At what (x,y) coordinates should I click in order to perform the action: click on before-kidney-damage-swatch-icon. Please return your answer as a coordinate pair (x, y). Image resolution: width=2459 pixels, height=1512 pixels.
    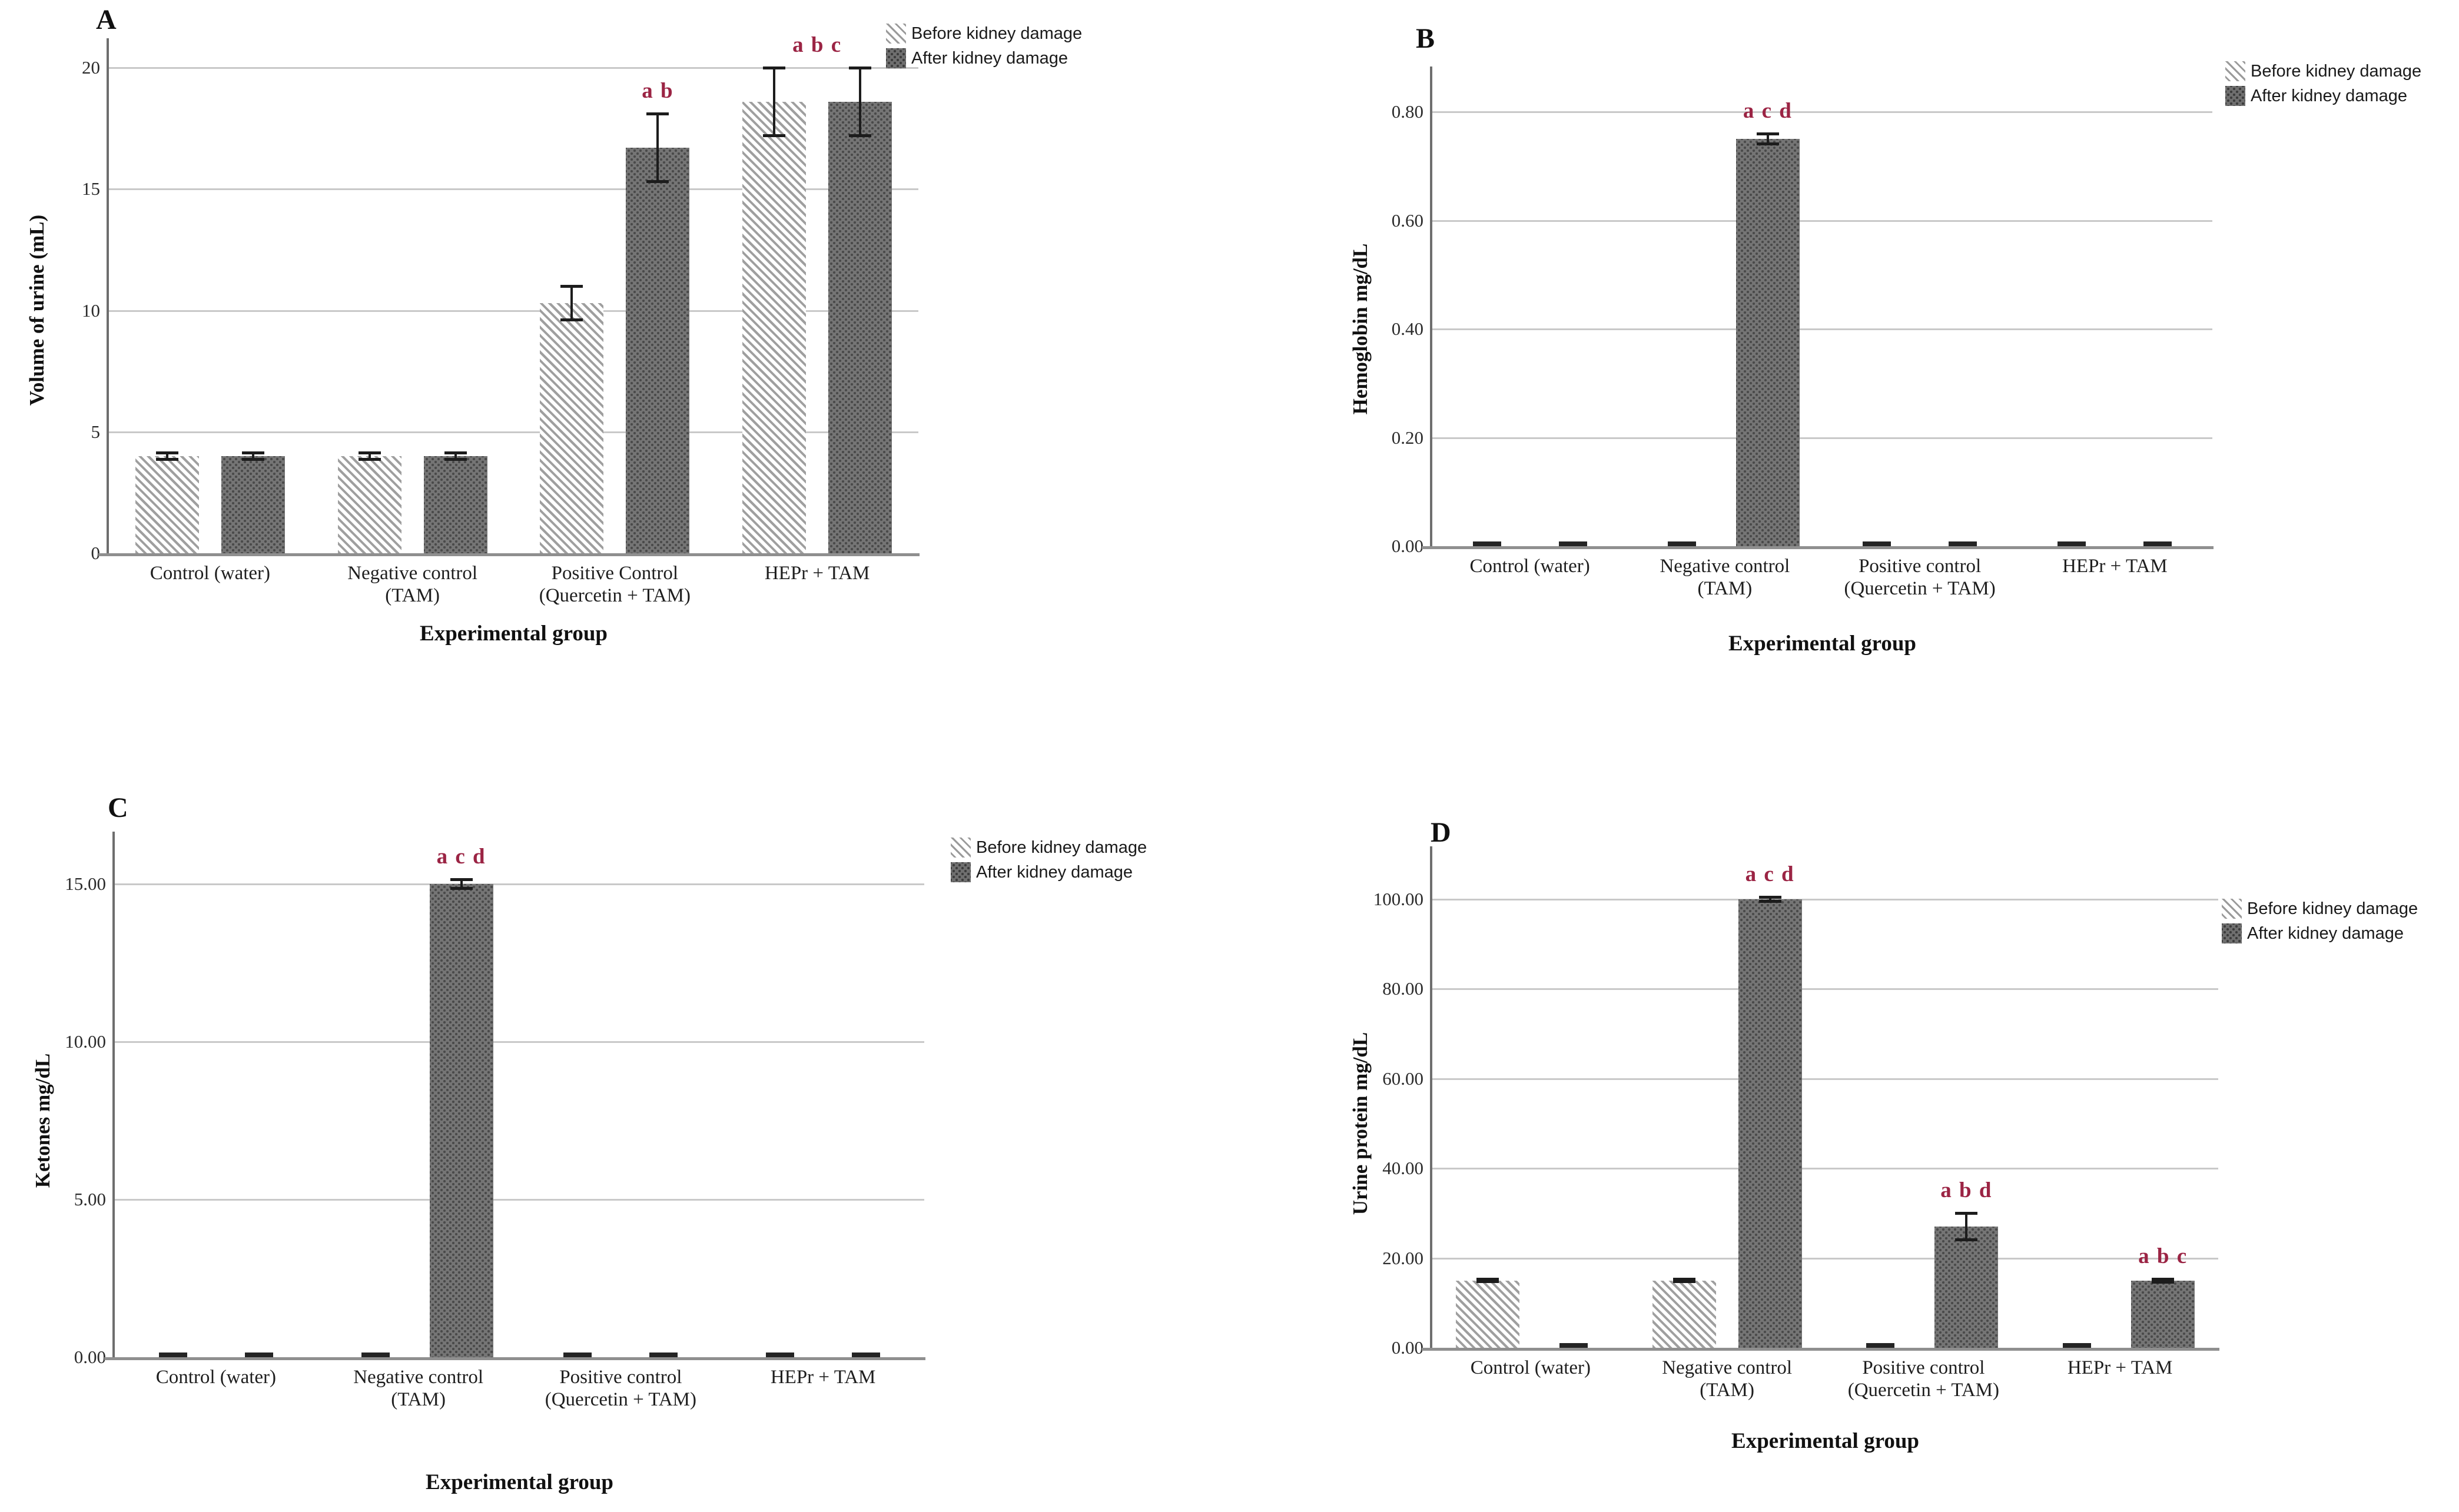
    Looking at the image, I should click on (961, 848).